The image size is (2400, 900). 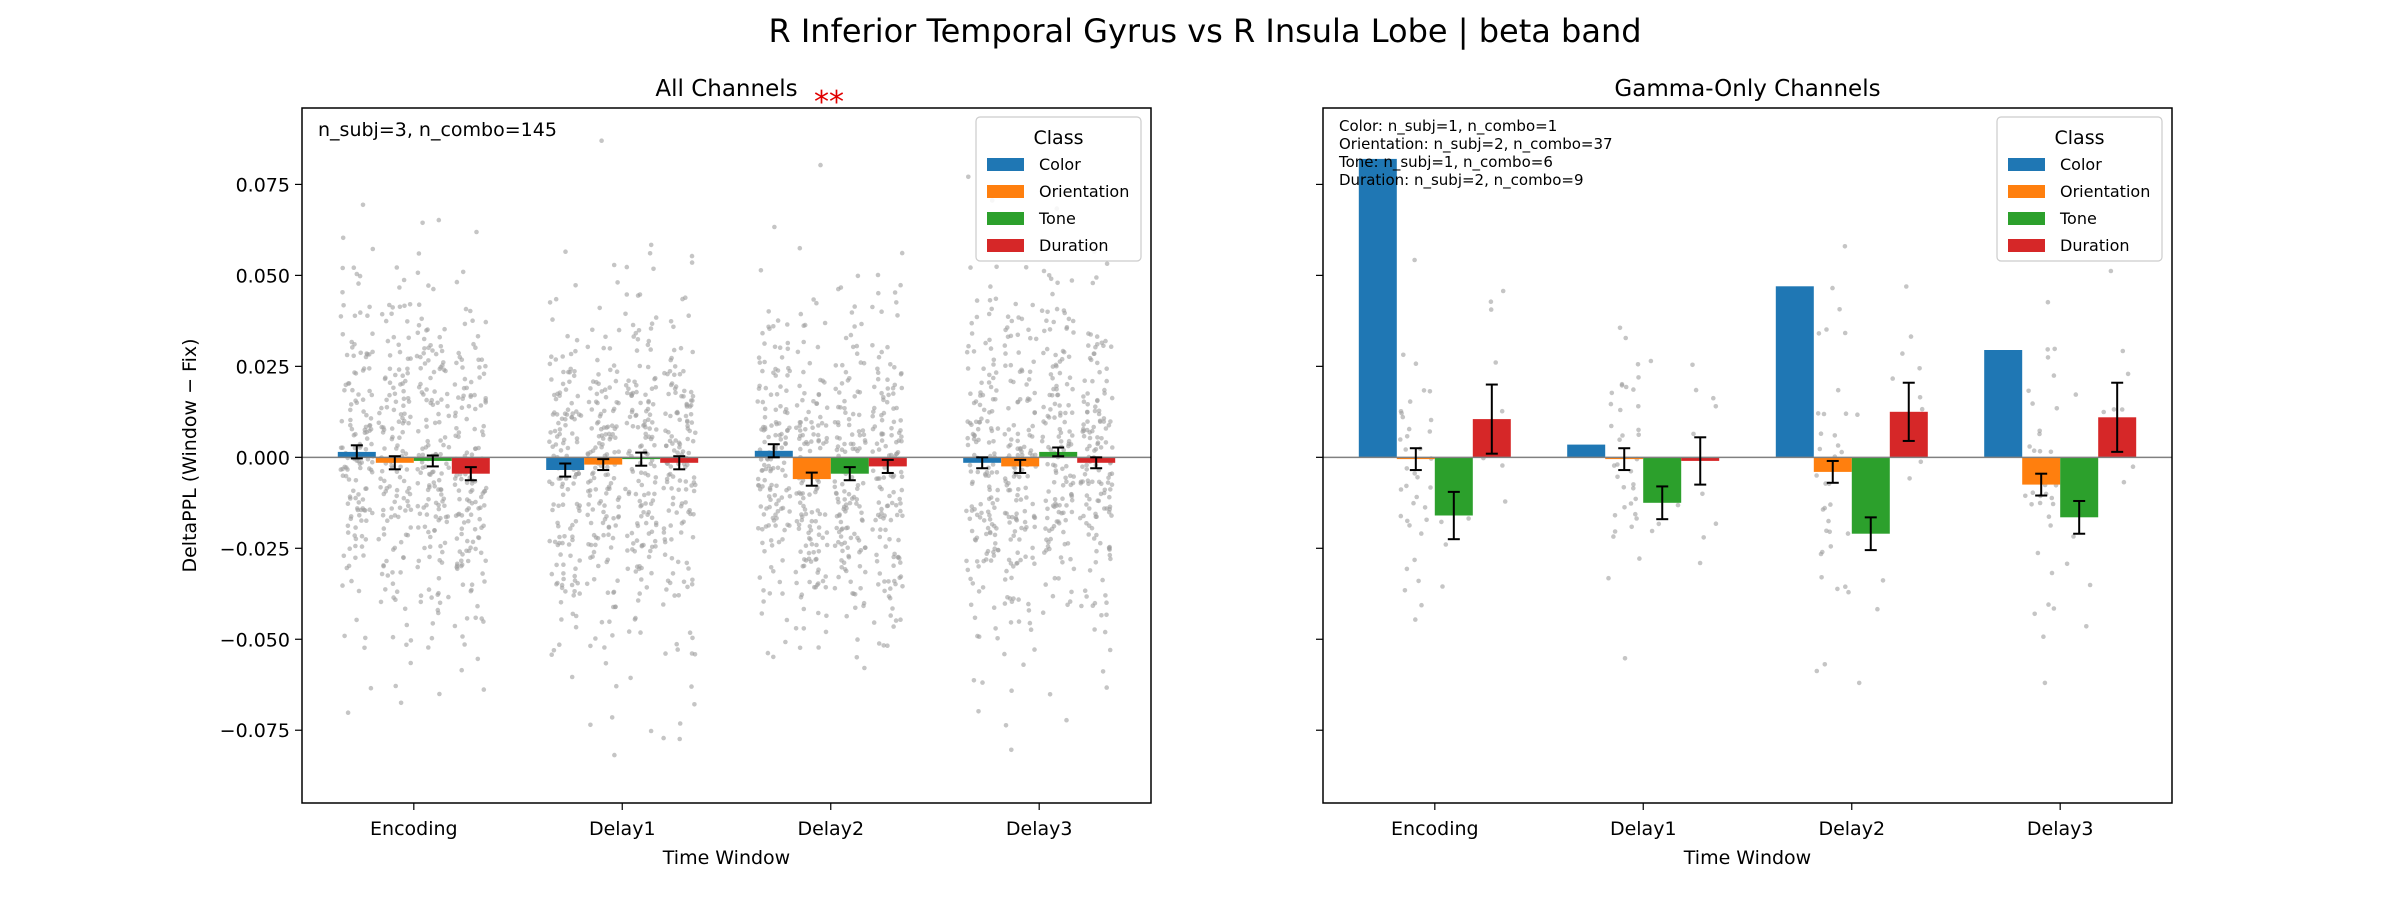 What do you see at coordinates (1377, 308) in the screenshot?
I see `bar-color-encoding` at bounding box center [1377, 308].